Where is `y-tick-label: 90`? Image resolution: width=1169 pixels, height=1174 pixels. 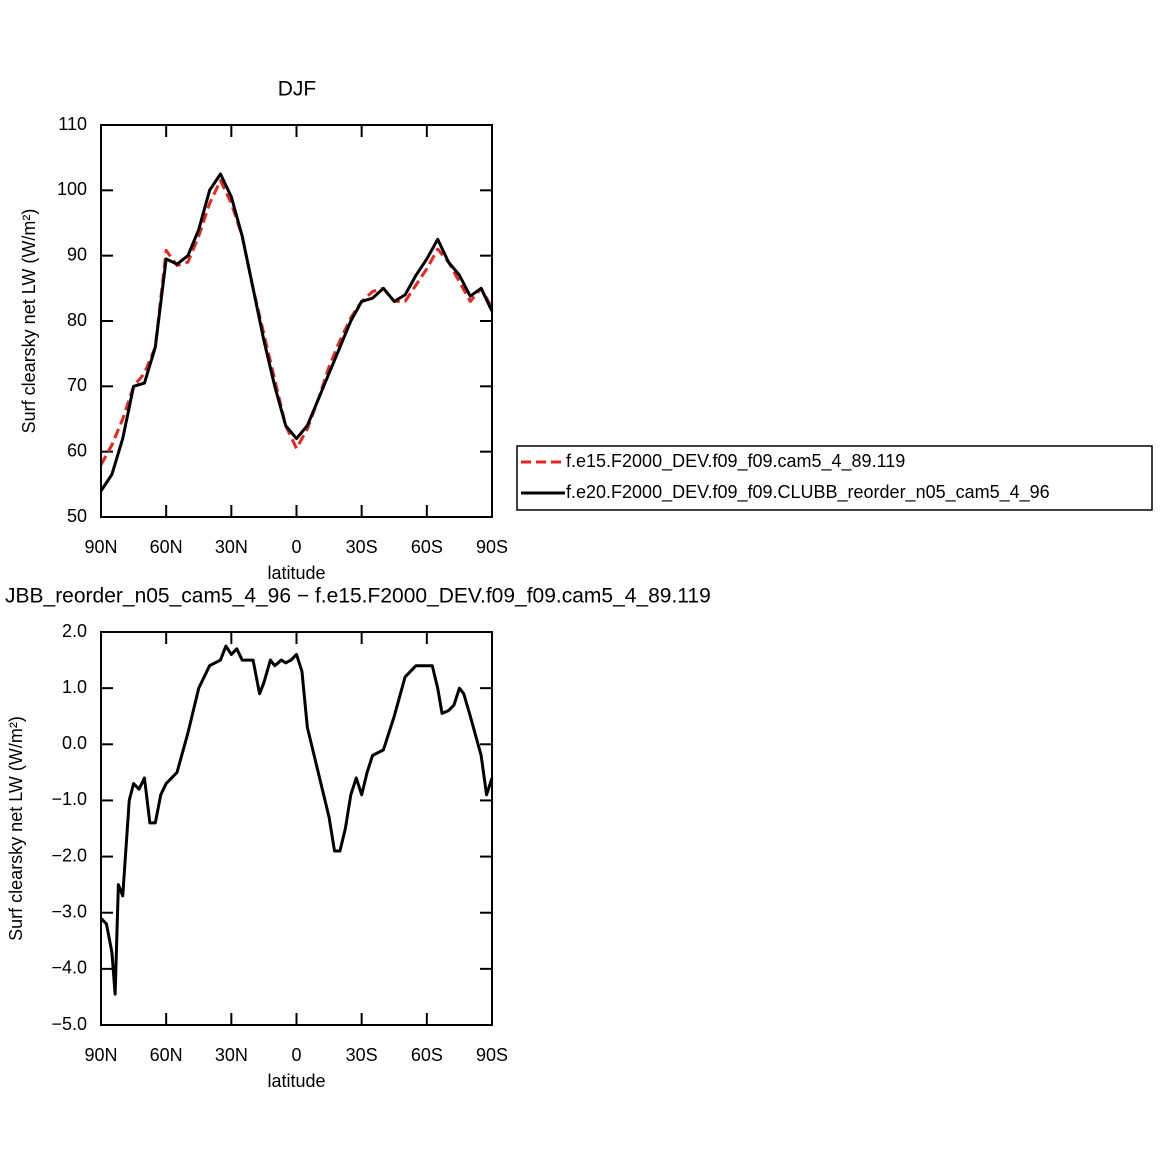
y-tick-label: 90 is located at coordinates (77, 254).